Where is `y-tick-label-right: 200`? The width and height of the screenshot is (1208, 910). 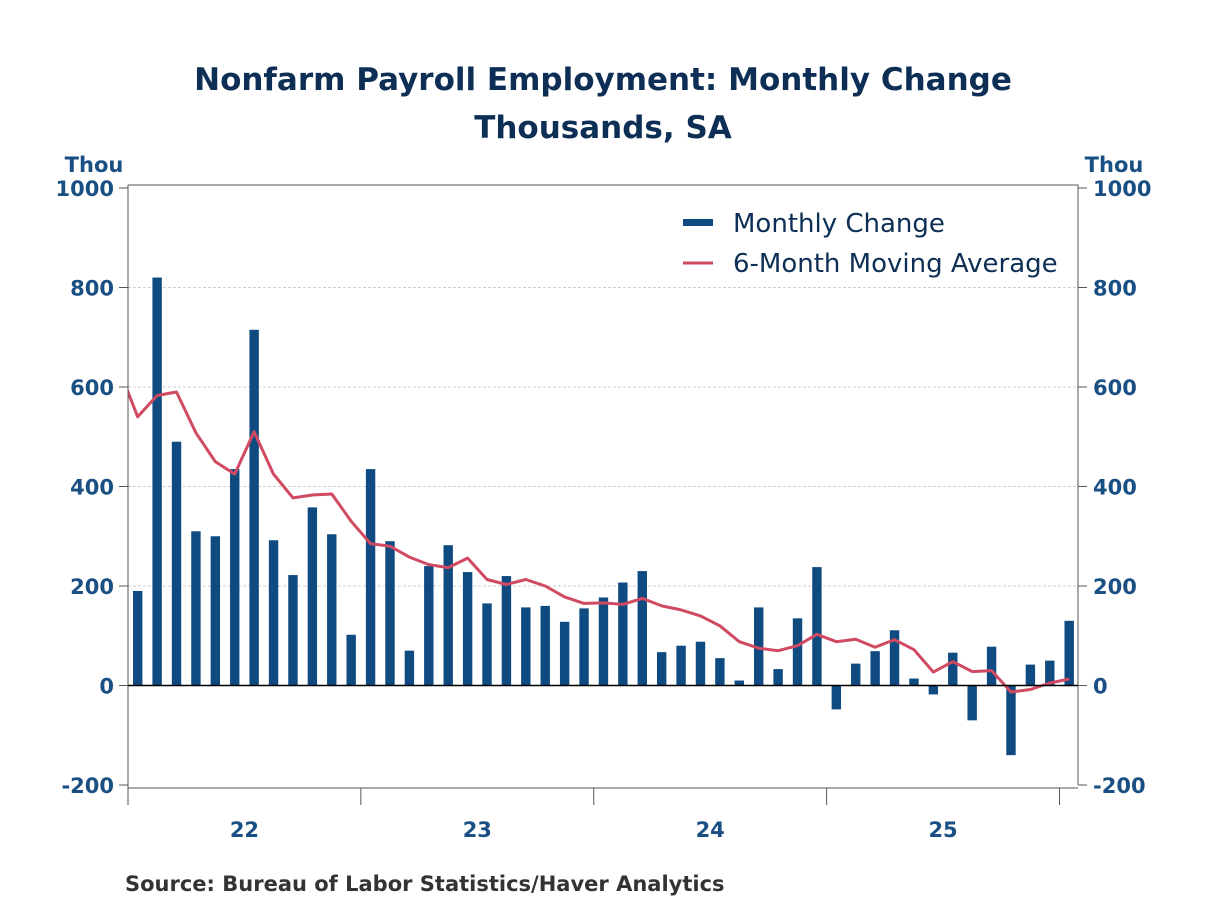 y-tick-label-right: 200 is located at coordinates (1115, 587).